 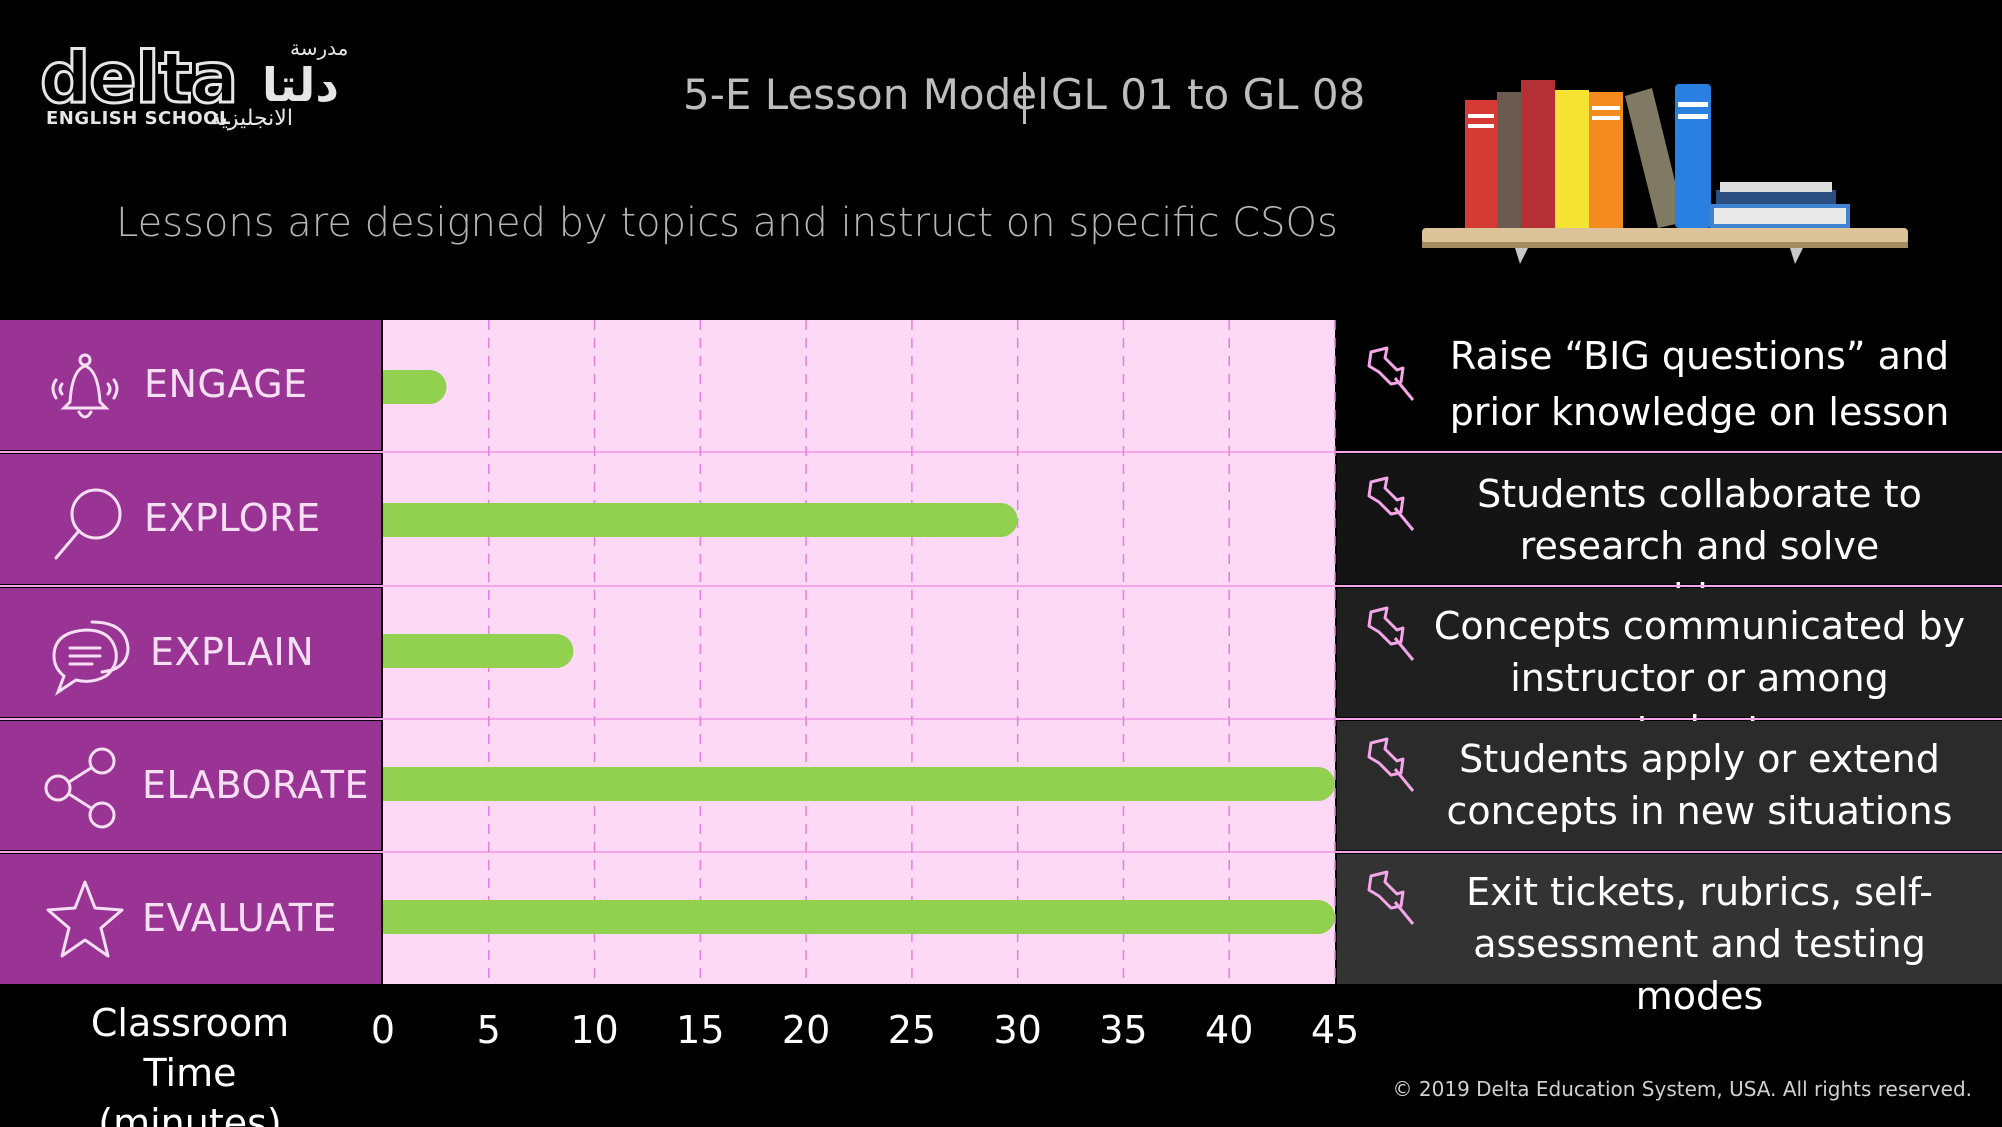 I want to click on x-tick-label: 0, so click(x=383, y=1030).